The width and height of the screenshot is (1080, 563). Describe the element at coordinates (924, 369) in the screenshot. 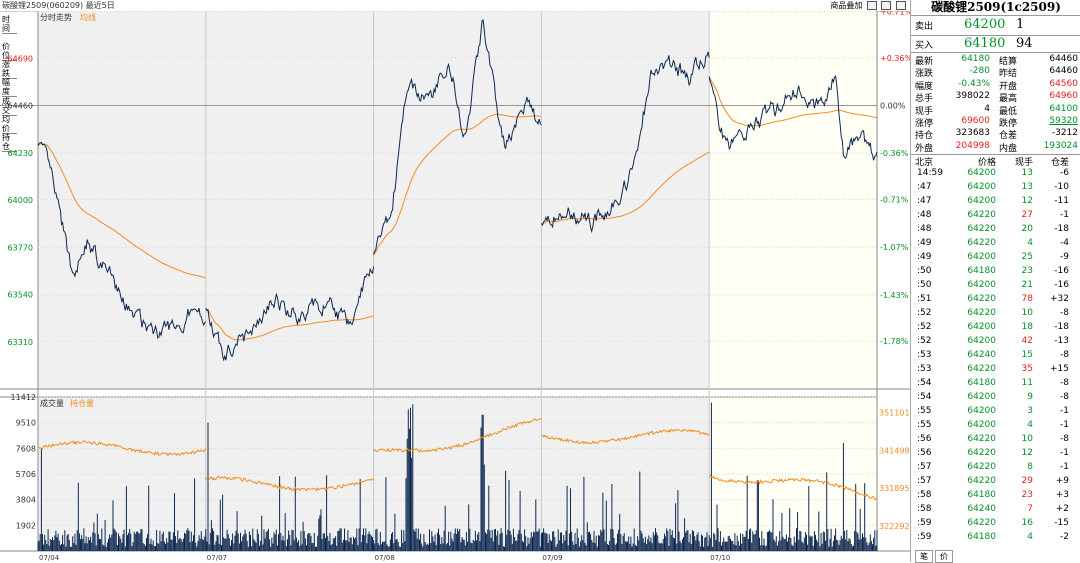

I see `trade-cell: :53` at that location.